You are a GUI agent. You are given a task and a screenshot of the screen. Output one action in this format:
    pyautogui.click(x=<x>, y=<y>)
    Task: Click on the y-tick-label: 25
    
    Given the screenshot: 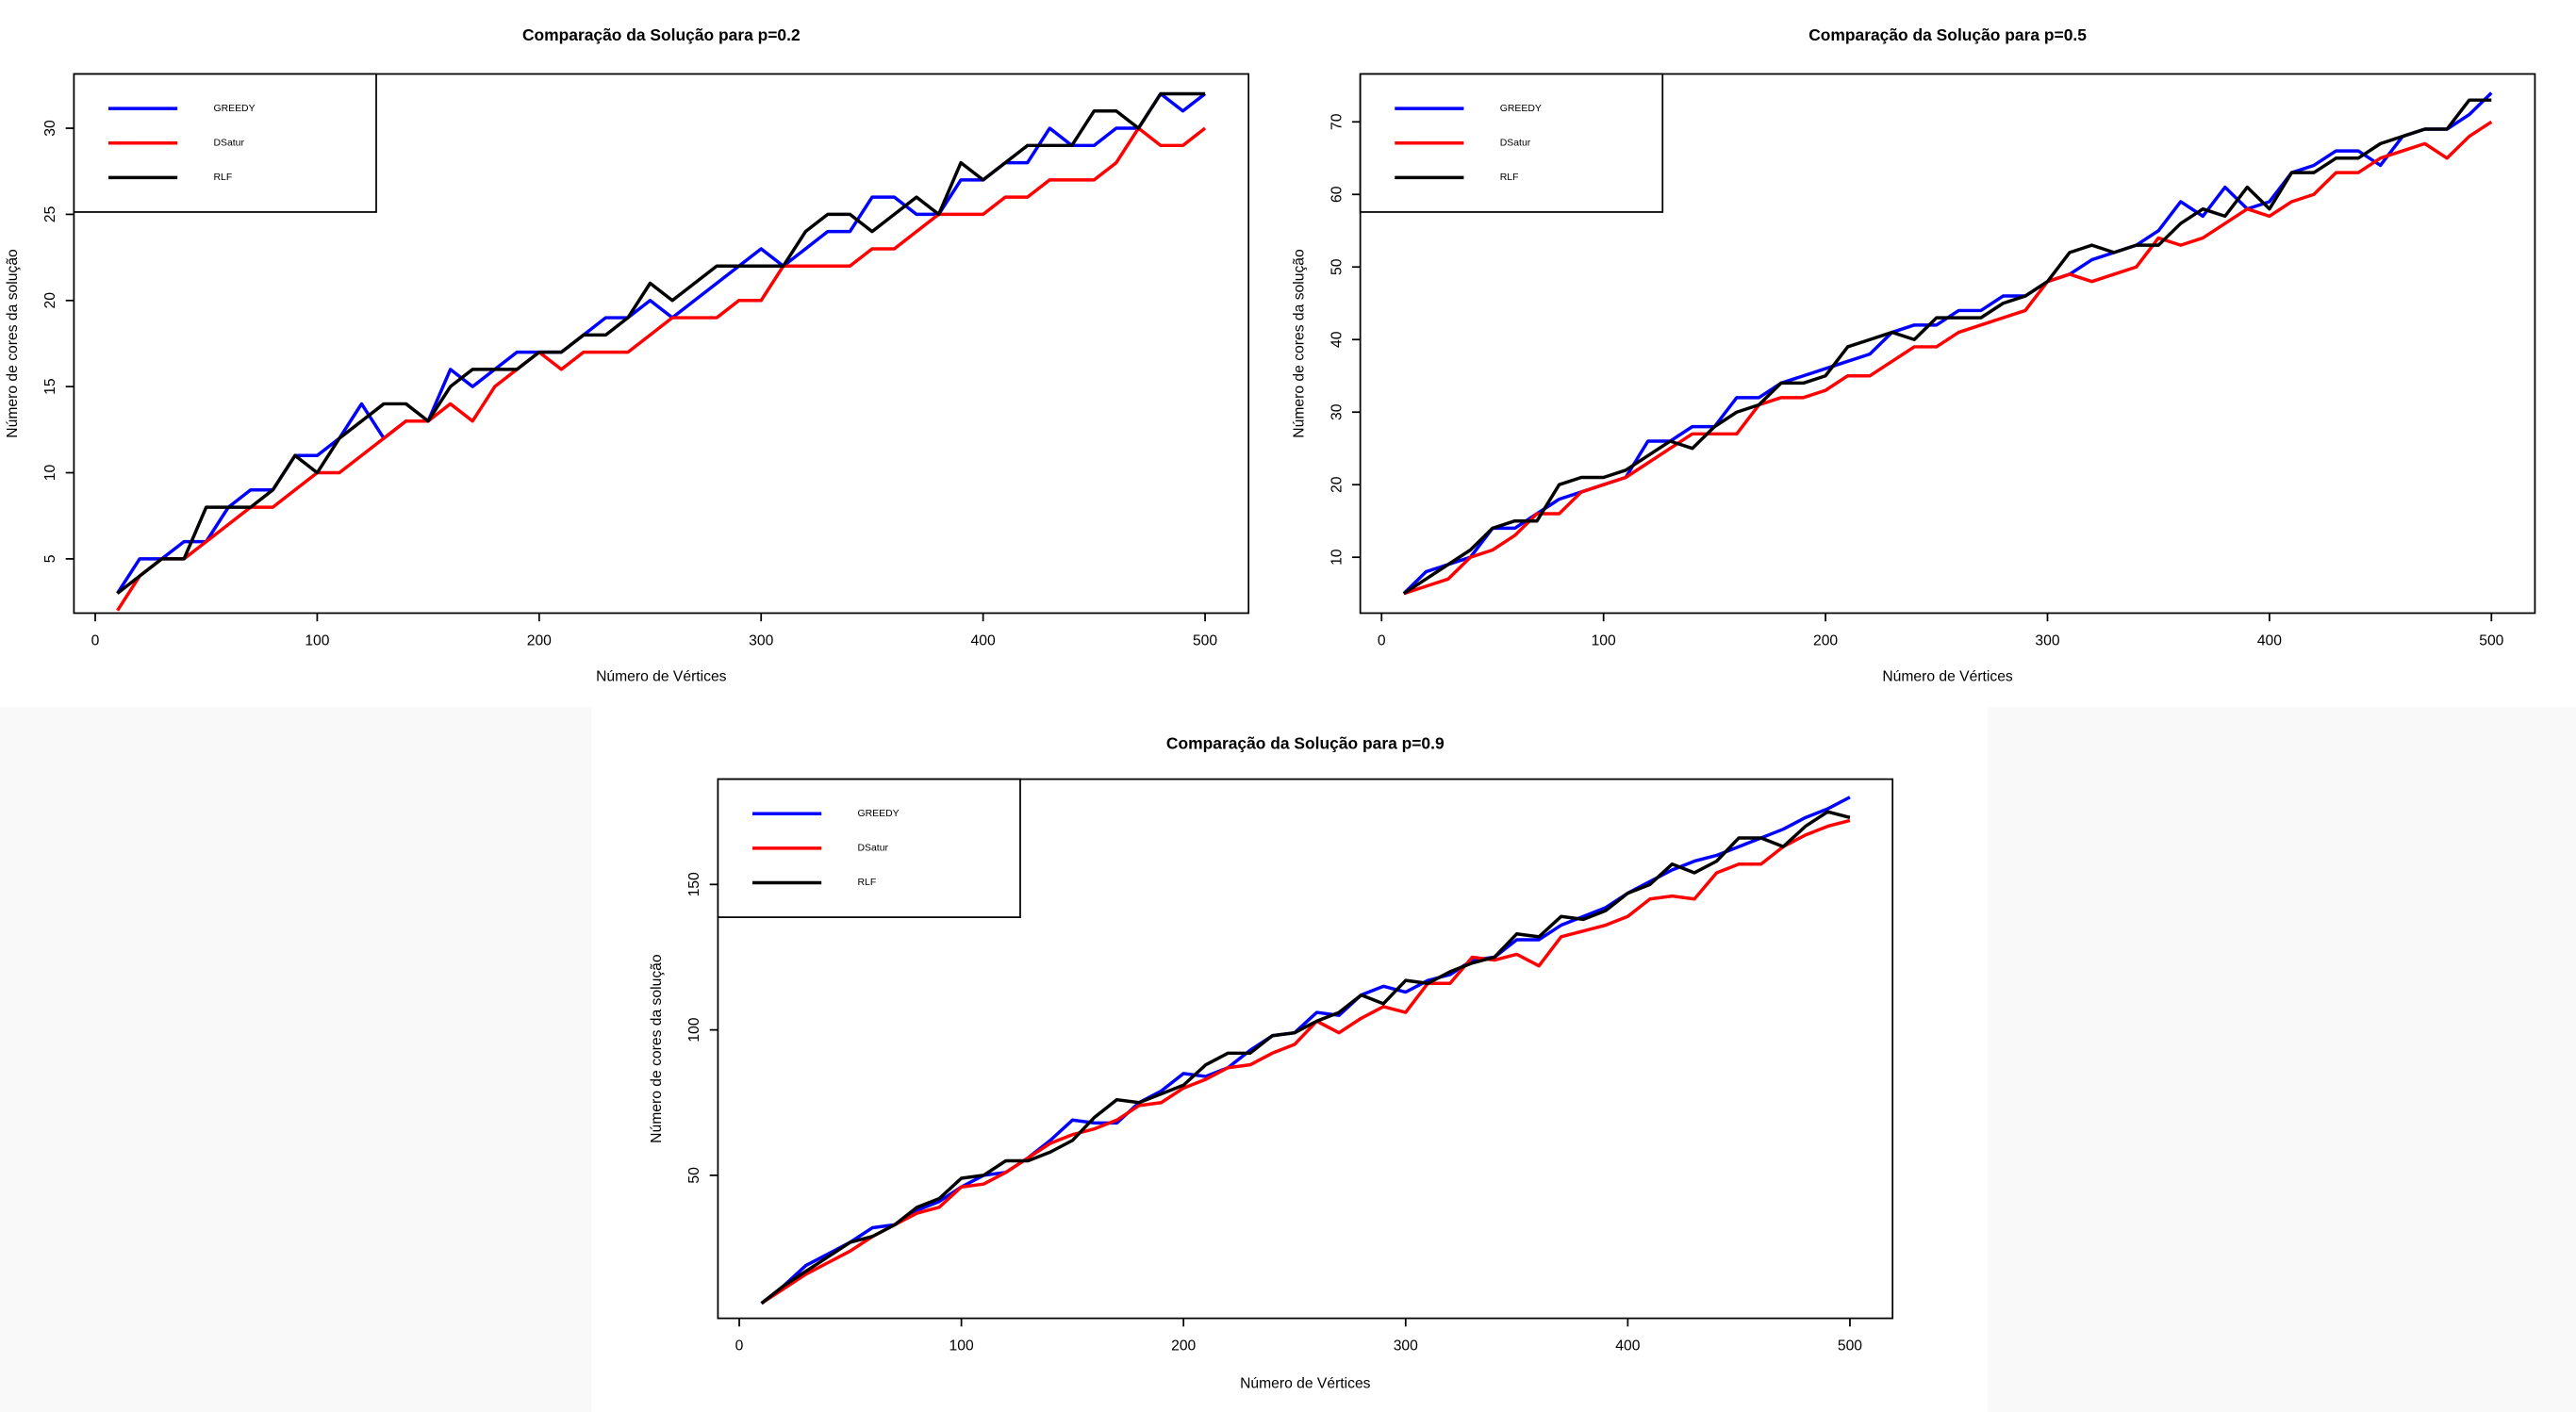 What is the action you would take?
    pyautogui.click(x=50, y=213)
    